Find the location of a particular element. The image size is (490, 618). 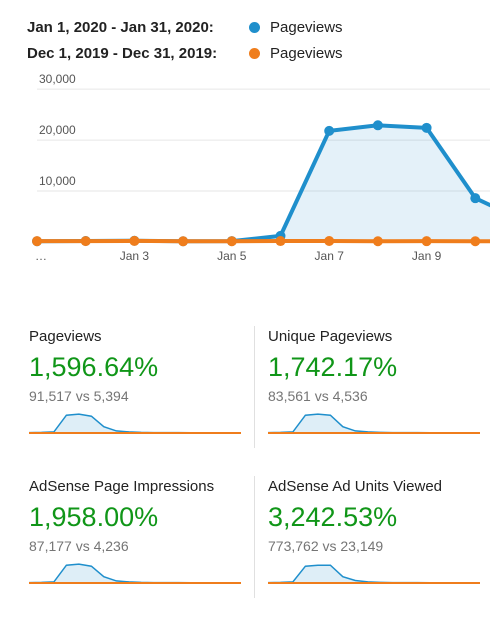

metric-comparison: 83,561 vs 4,536 is located at coordinates (318, 396).